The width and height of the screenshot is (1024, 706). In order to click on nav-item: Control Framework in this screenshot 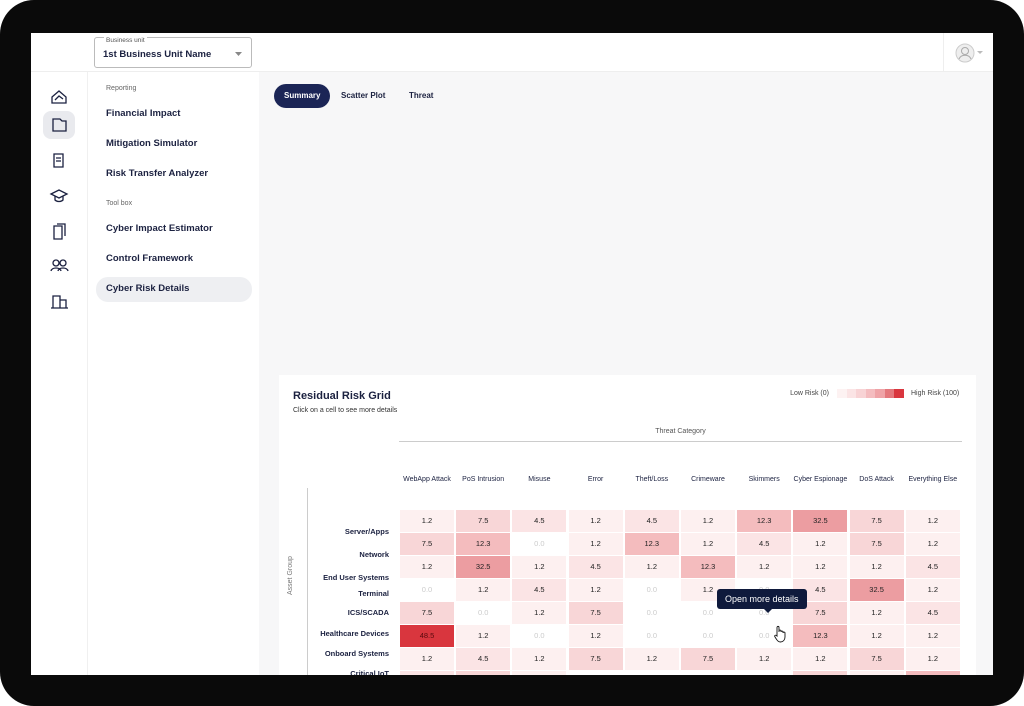, I will do `click(150, 258)`.